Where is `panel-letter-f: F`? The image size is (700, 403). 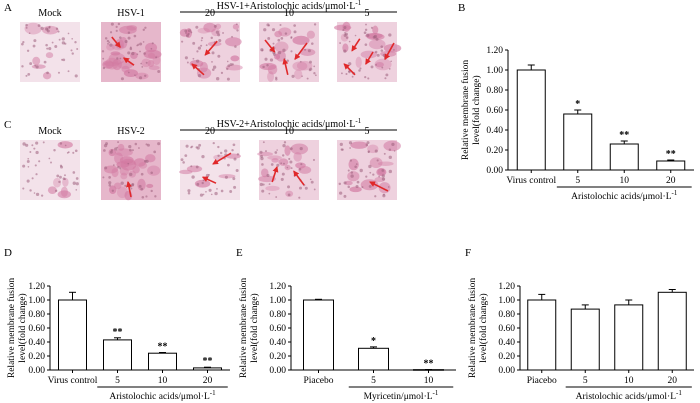
panel-letter-f: F is located at coordinates (468, 253).